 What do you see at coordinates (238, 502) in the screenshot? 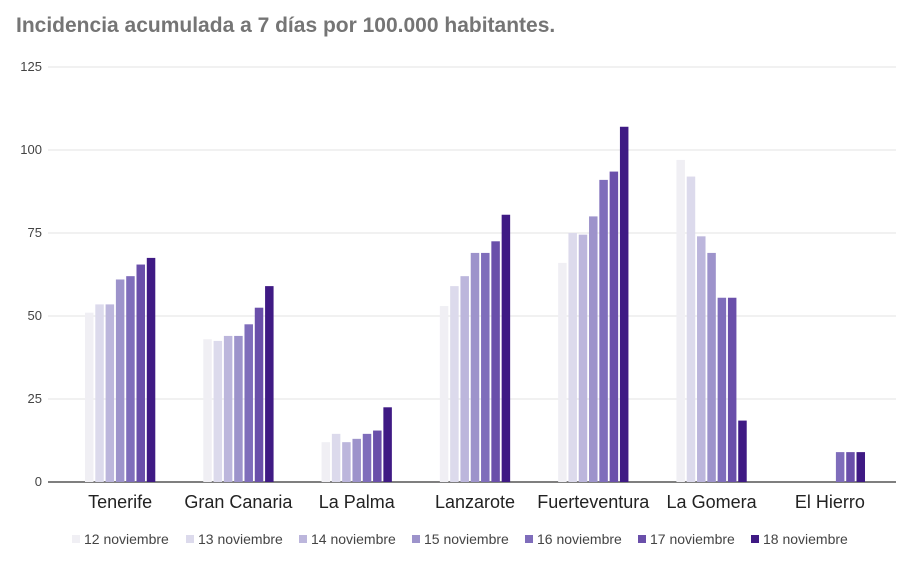
I see `x-category-label: Gran Canaria` at bounding box center [238, 502].